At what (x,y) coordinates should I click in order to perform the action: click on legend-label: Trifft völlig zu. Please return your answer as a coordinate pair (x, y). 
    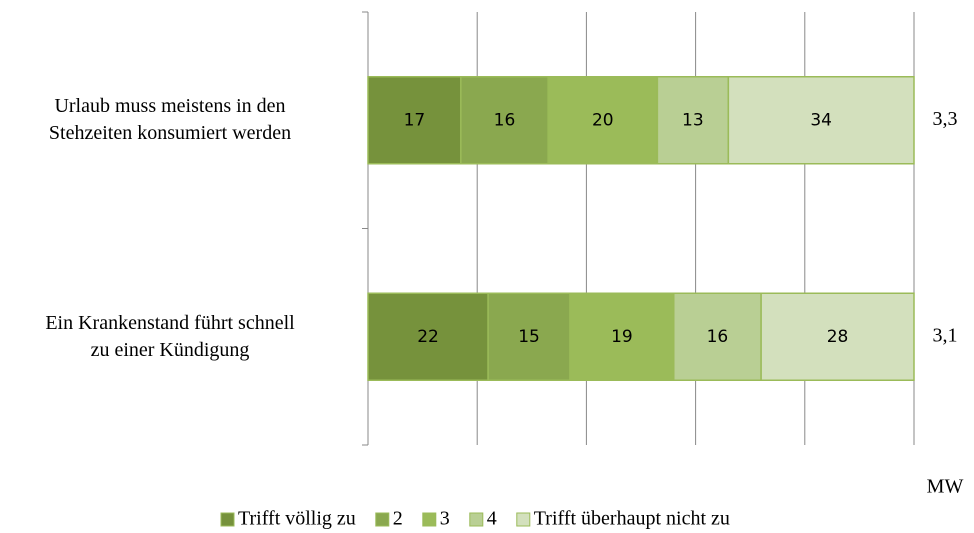
    Looking at the image, I should click on (297, 519).